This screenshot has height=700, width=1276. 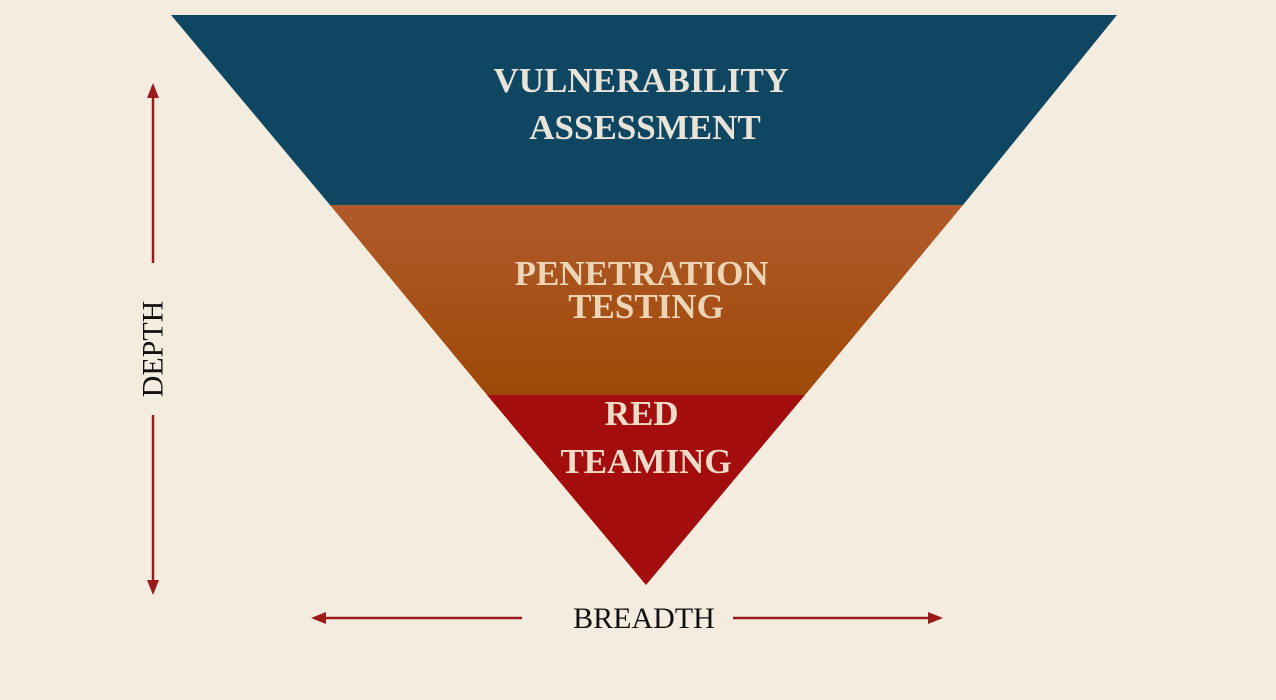 I want to click on depth-label: DEPTH, so click(x=153, y=349).